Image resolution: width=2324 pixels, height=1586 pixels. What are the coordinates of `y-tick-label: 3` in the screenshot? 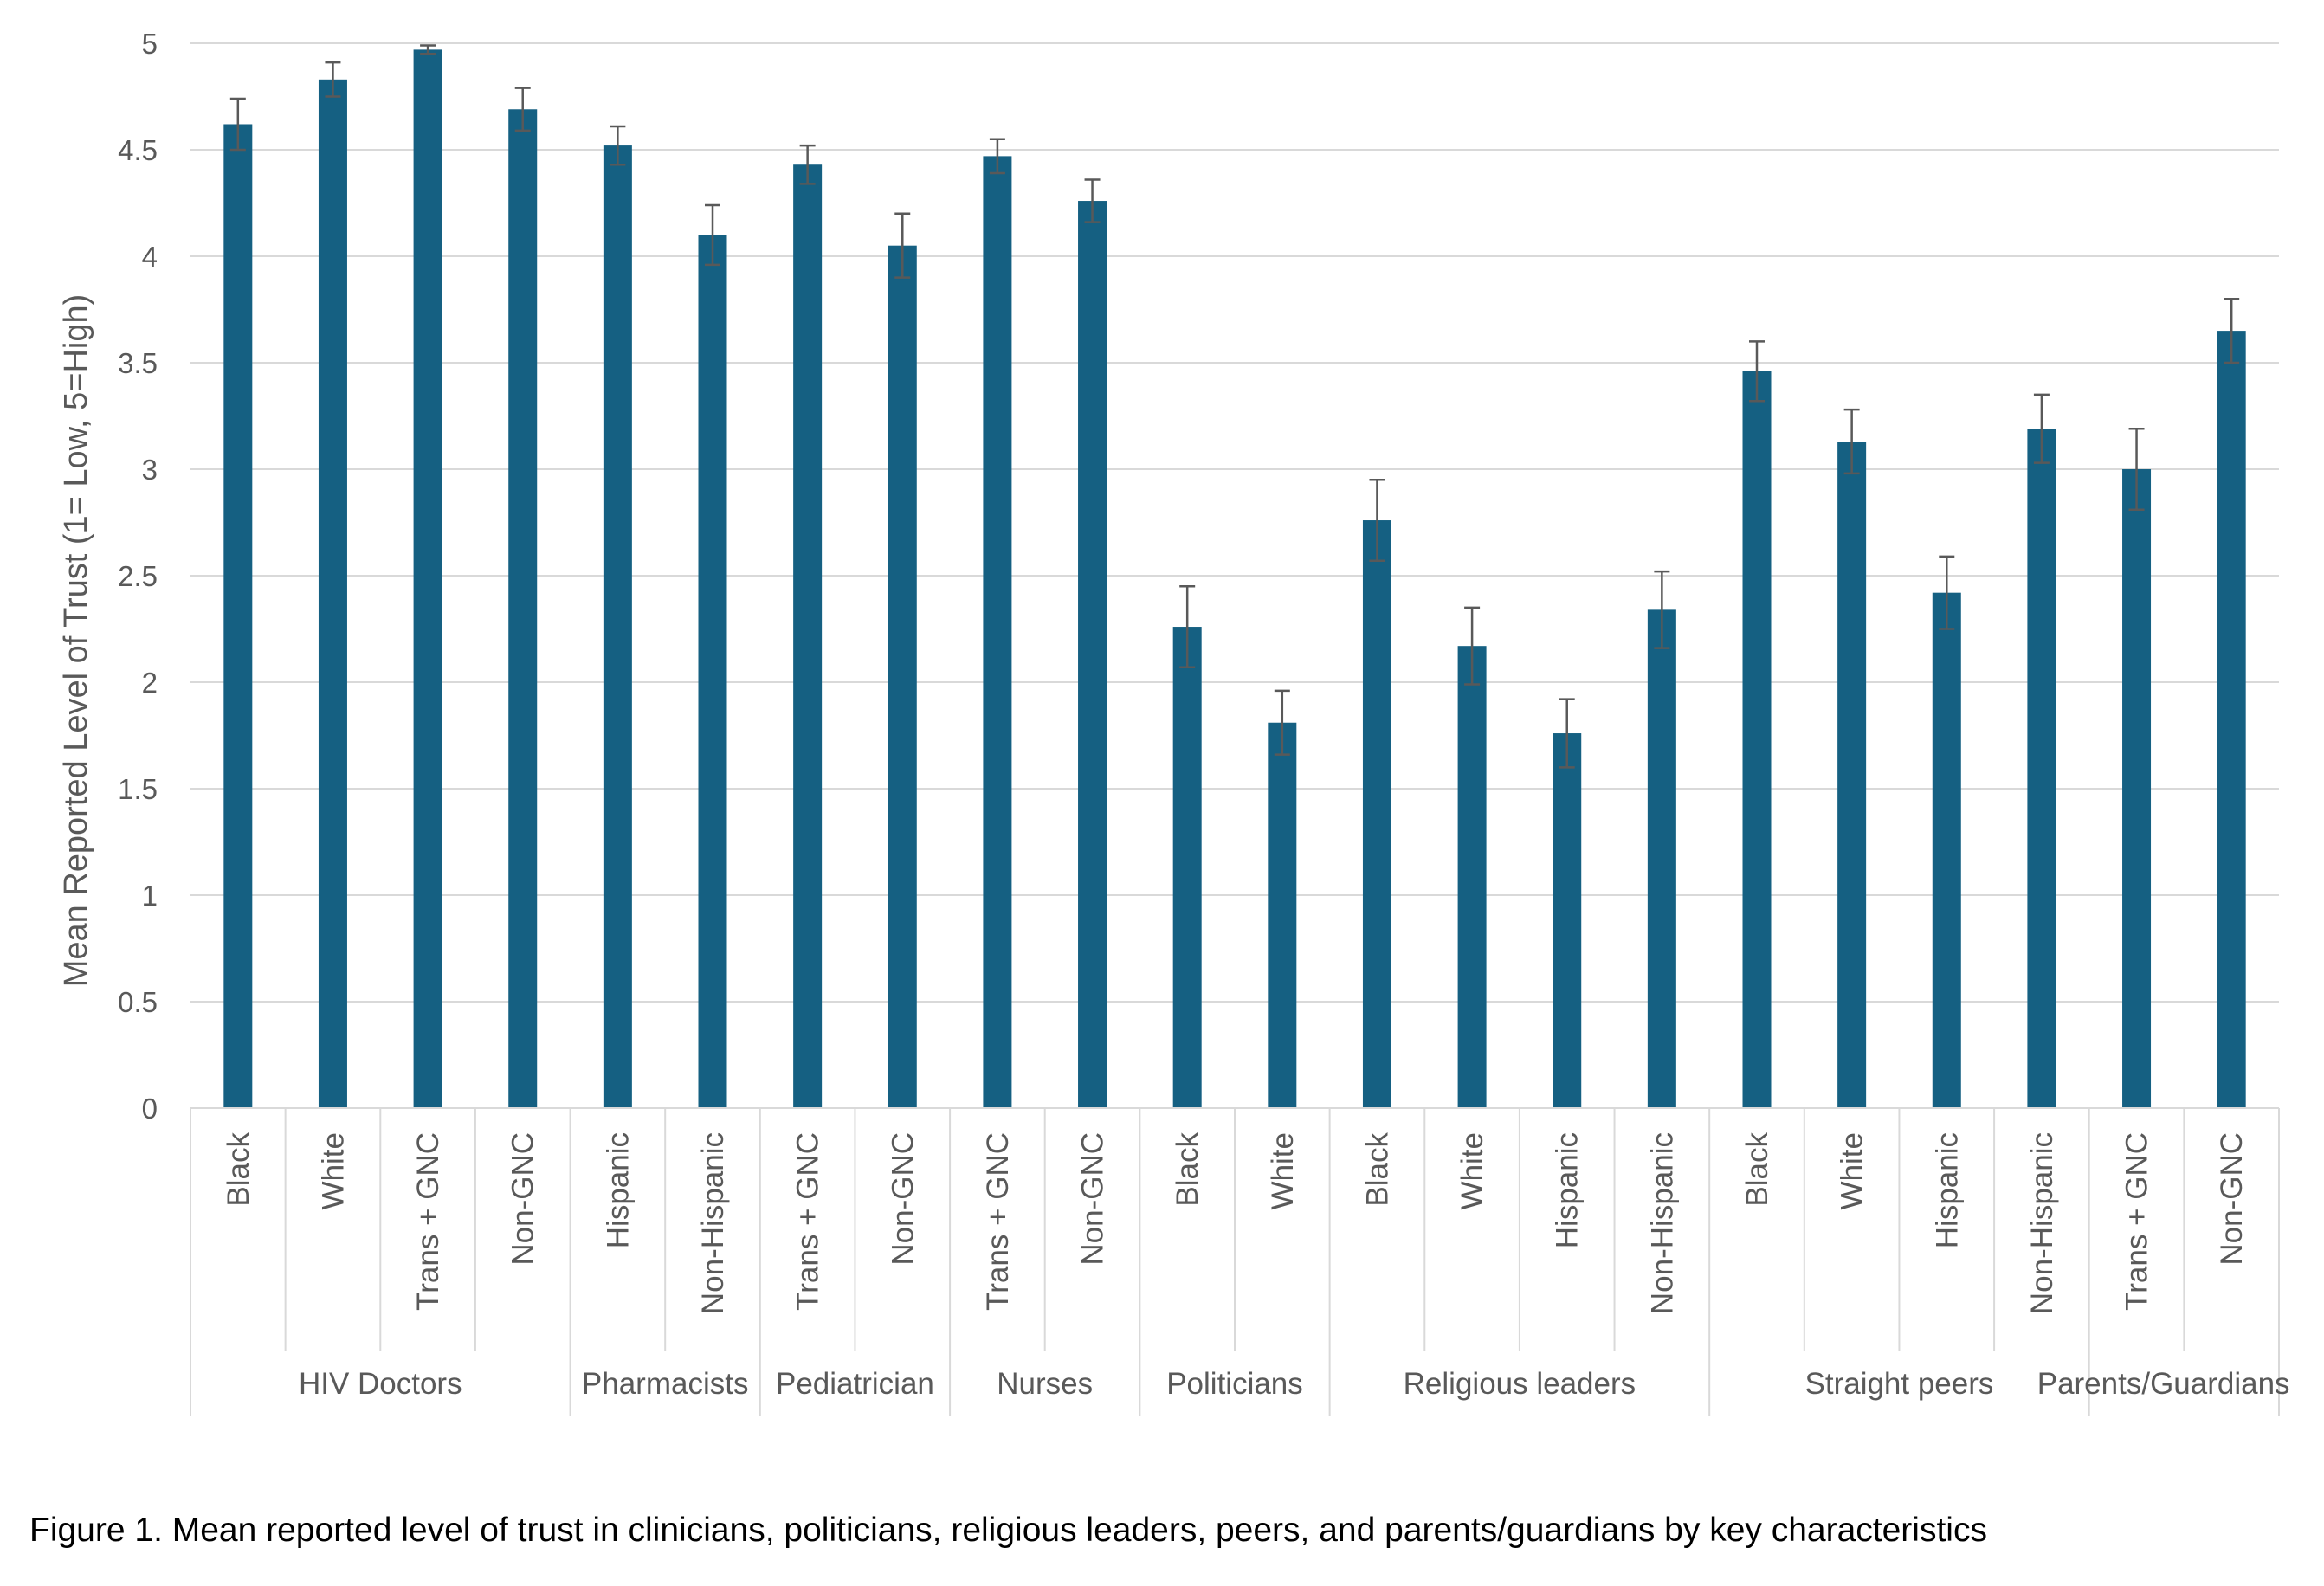 It's located at (150, 470).